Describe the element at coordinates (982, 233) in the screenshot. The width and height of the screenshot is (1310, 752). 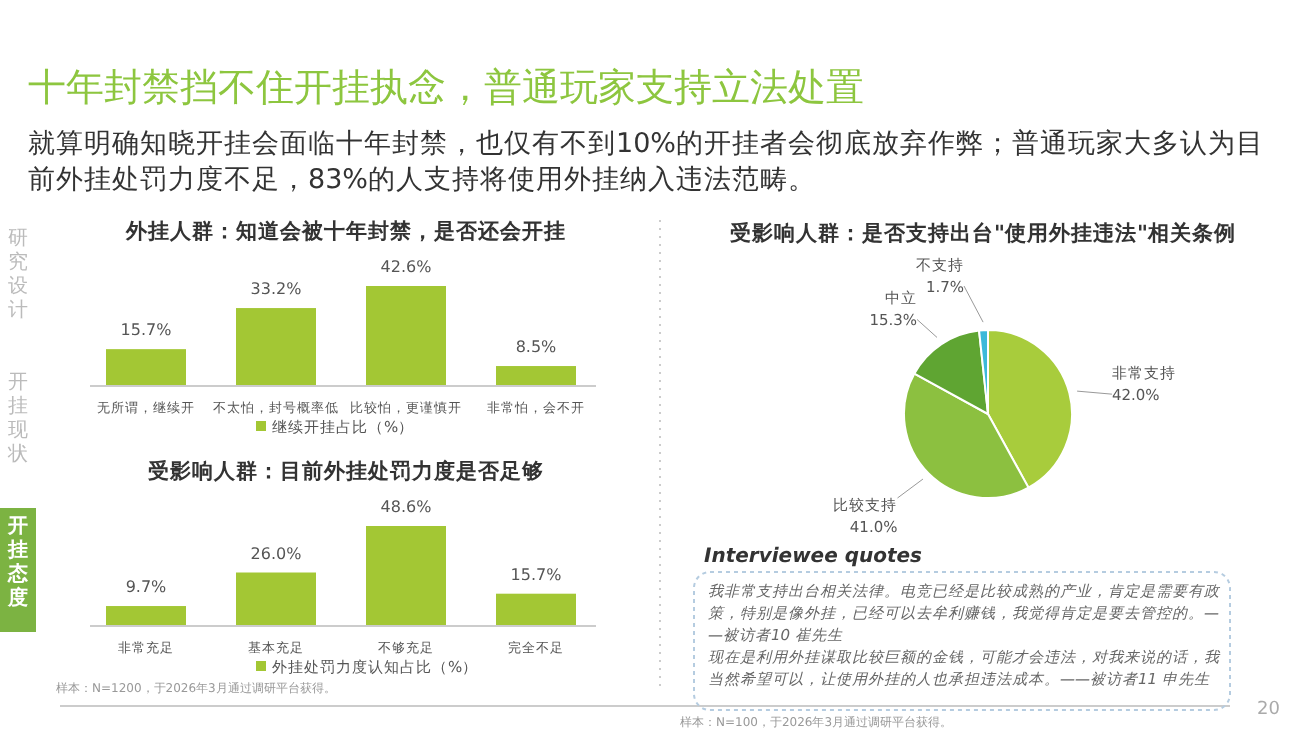
I see `chart-title: 受影响人群：是否支持出台"使用外挂违法"相关条例` at that location.